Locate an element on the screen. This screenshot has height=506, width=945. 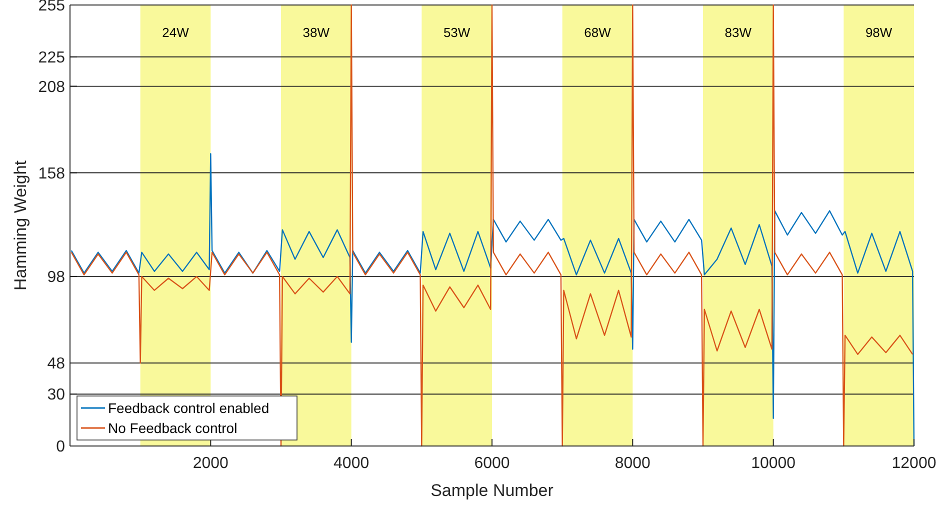
y-tick-label: 208 is located at coordinates (52, 87).